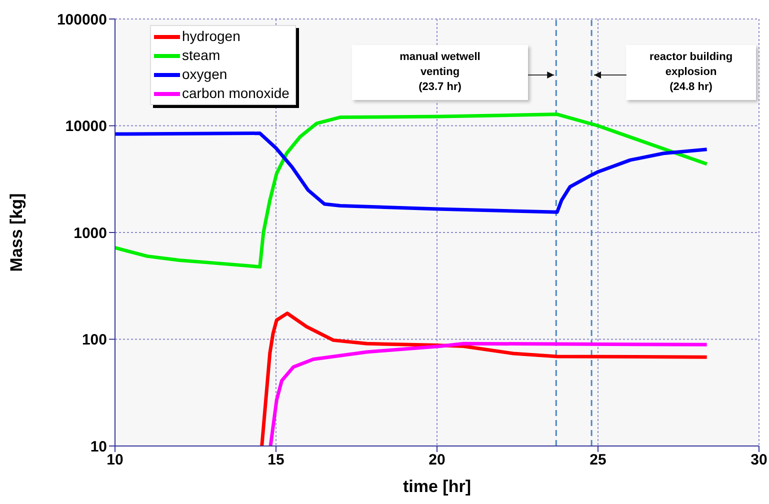  What do you see at coordinates (115, 460) in the screenshot?
I see `x-tick-label: 10` at bounding box center [115, 460].